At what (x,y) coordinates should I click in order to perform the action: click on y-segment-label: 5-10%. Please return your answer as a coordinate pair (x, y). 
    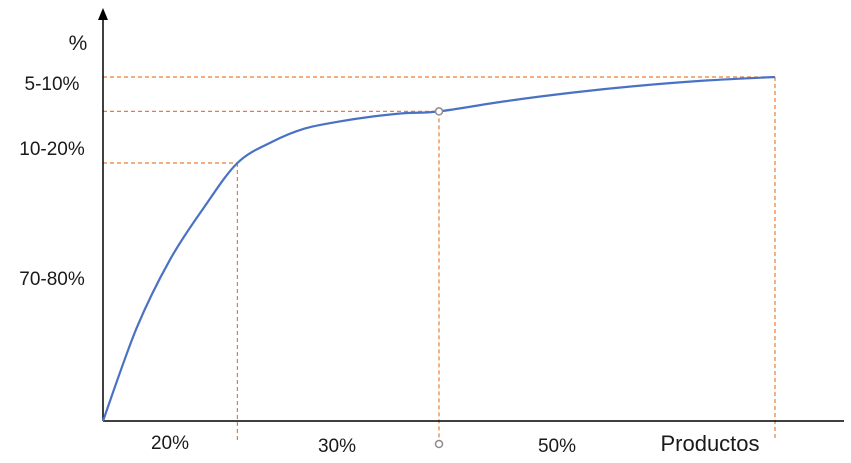
    Looking at the image, I should click on (52, 84).